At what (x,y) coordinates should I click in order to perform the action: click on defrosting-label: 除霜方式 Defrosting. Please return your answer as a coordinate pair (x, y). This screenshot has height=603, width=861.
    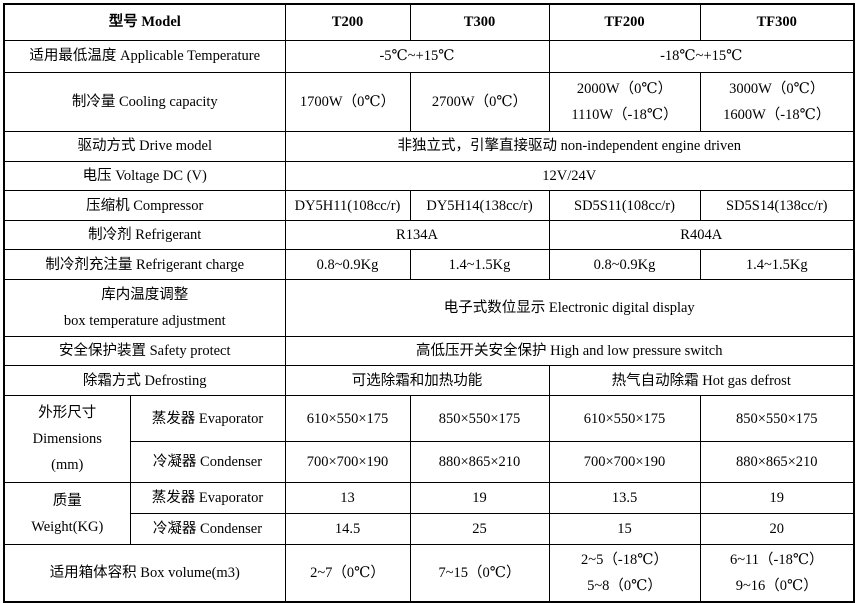
    Looking at the image, I should click on (144, 381).